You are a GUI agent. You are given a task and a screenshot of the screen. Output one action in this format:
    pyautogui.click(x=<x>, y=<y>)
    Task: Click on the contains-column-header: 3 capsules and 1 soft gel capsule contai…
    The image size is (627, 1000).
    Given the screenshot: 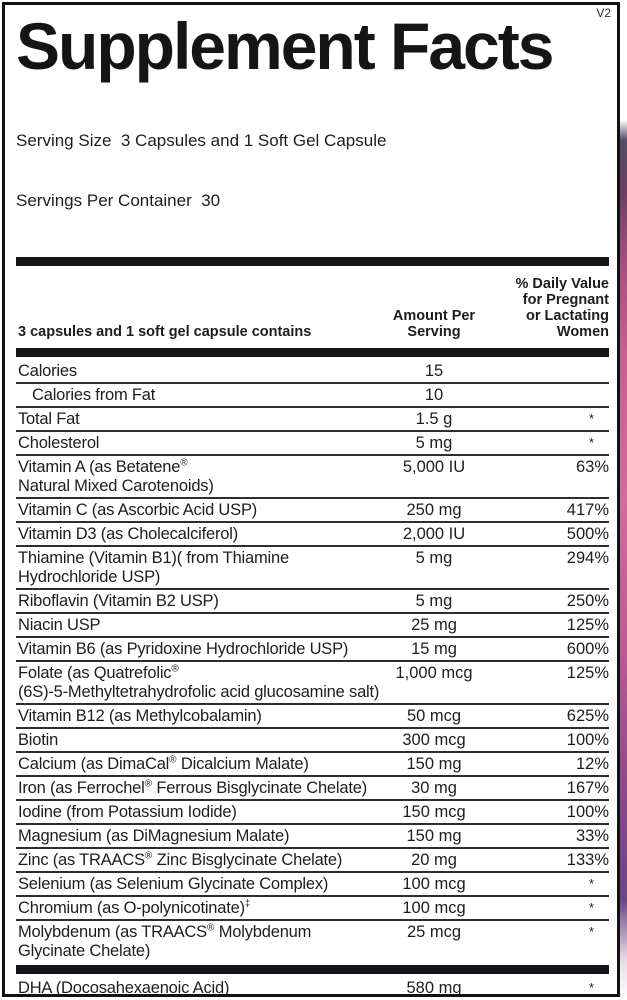 What is the action you would take?
    pyautogui.click(x=165, y=332)
    